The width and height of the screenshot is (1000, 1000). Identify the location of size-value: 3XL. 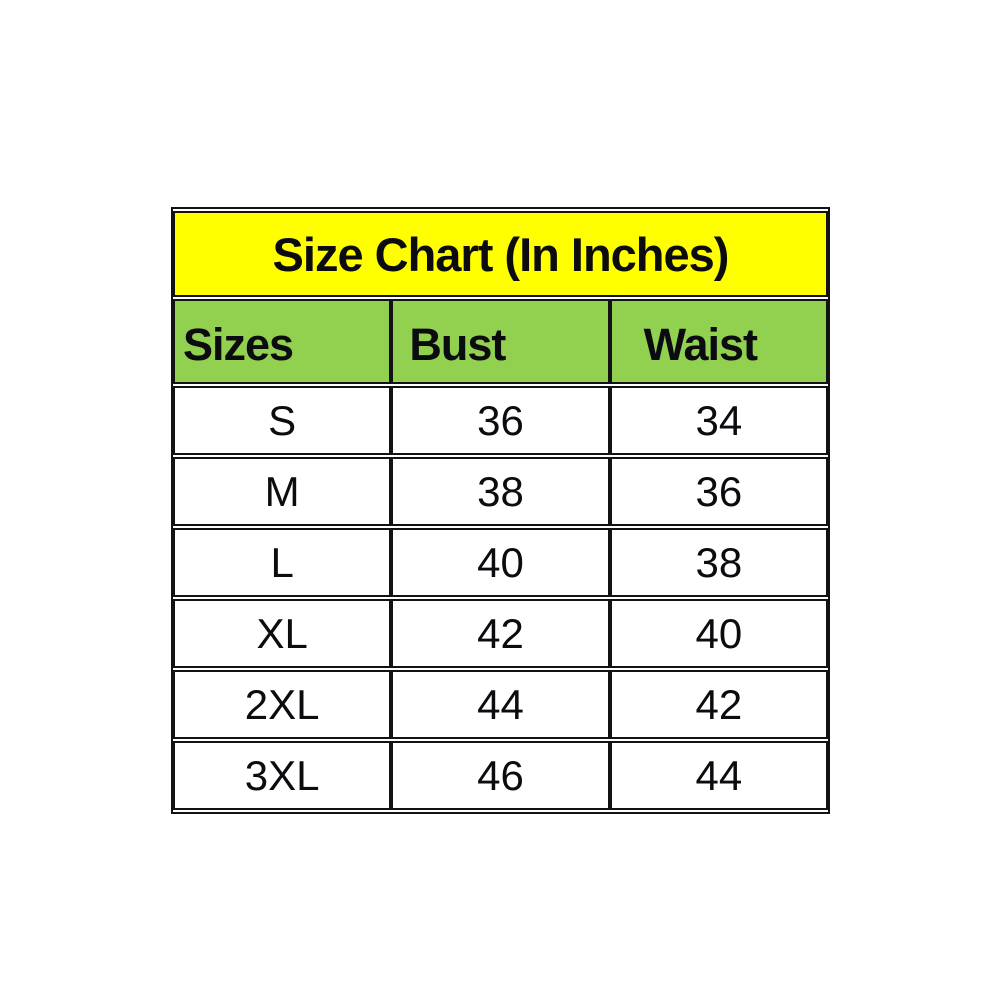
(282, 775).